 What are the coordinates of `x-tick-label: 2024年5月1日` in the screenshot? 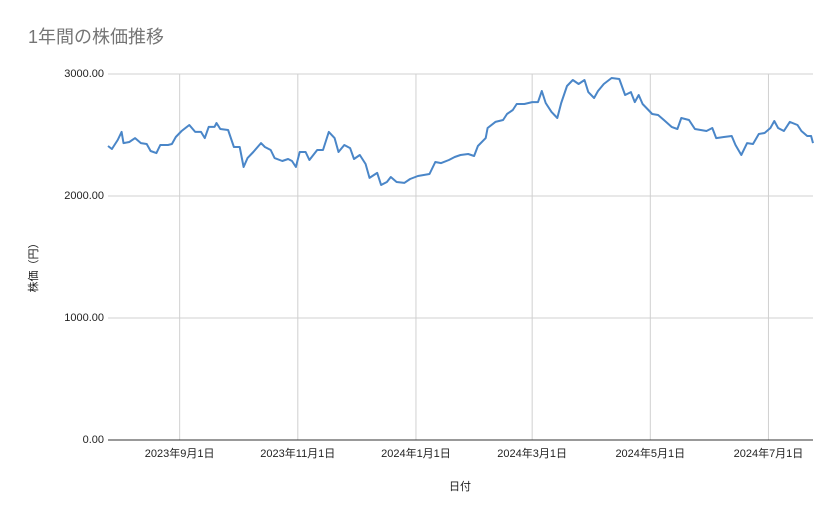 It's located at (650, 453).